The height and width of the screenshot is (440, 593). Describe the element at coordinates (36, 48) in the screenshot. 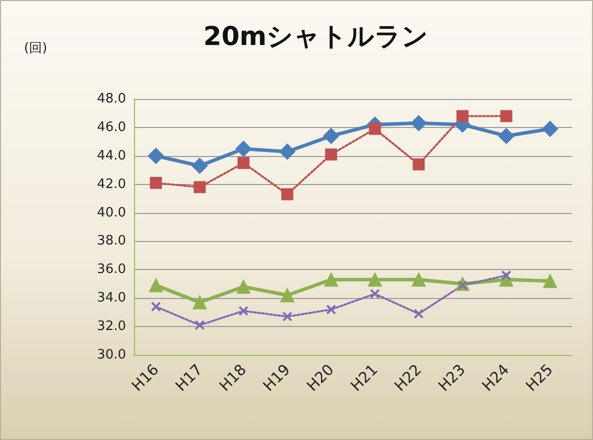

I see `y-axis-title: (回)` at that location.